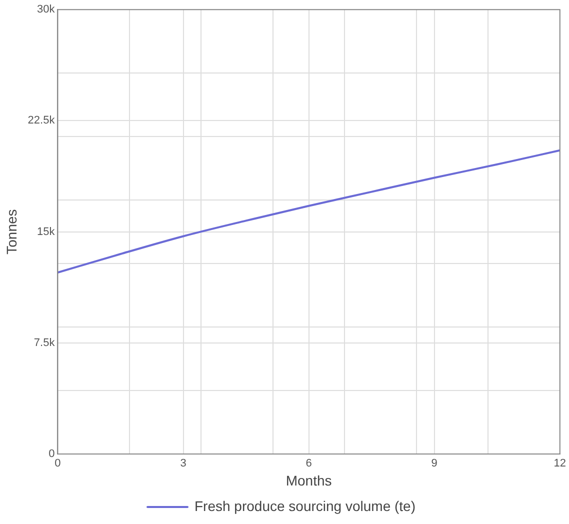  Describe the element at coordinates (434, 464) in the screenshot. I see `x-tick-label: 9` at that location.